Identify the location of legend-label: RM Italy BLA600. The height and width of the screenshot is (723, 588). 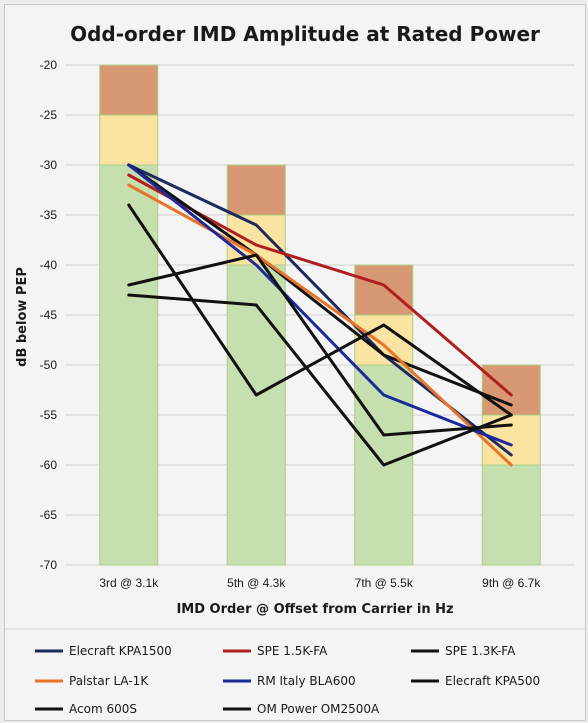
(306, 681).